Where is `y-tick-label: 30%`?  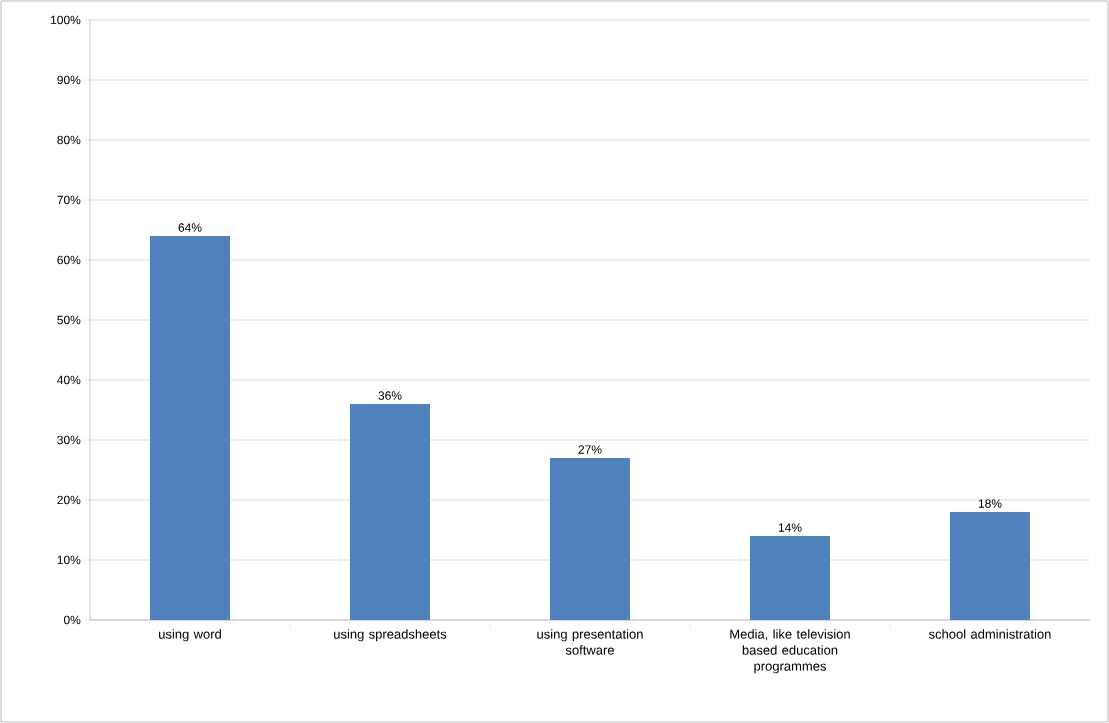 y-tick-label: 30% is located at coordinates (69, 440).